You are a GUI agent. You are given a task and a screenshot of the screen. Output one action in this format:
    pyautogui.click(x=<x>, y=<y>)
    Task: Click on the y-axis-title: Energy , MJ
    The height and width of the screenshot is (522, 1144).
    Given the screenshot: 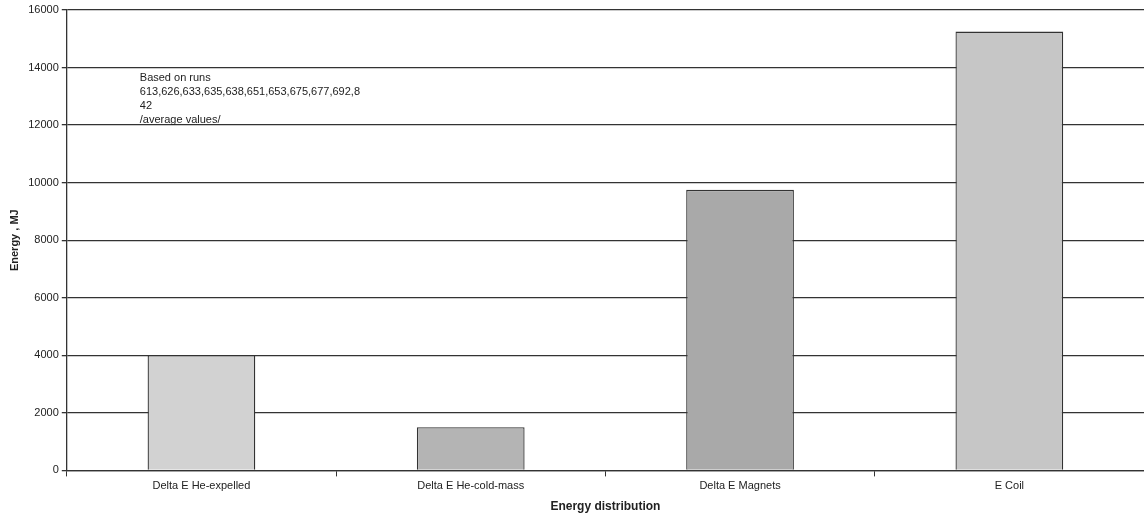 What is the action you would take?
    pyautogui.click(x=13, y=240)
    